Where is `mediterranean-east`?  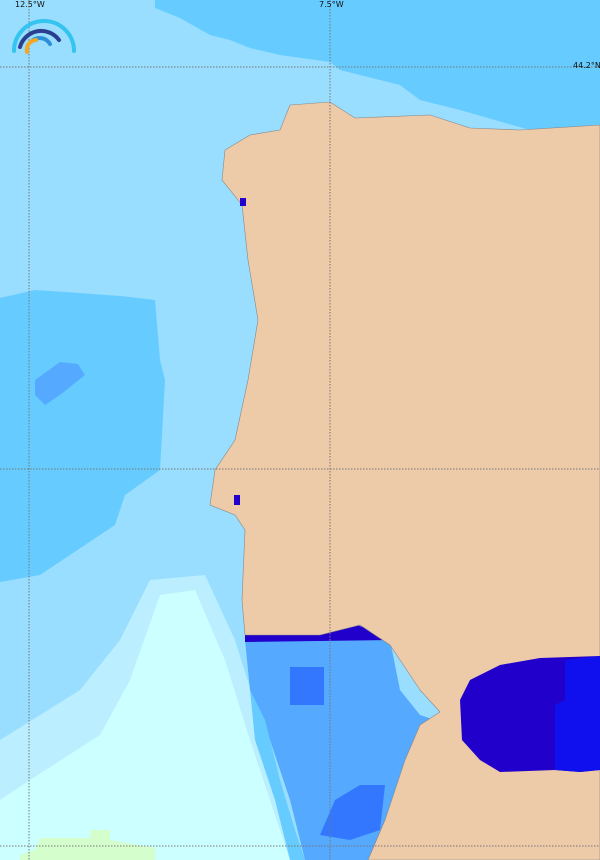 mediterranean-east is located at coordinates (577, 714).